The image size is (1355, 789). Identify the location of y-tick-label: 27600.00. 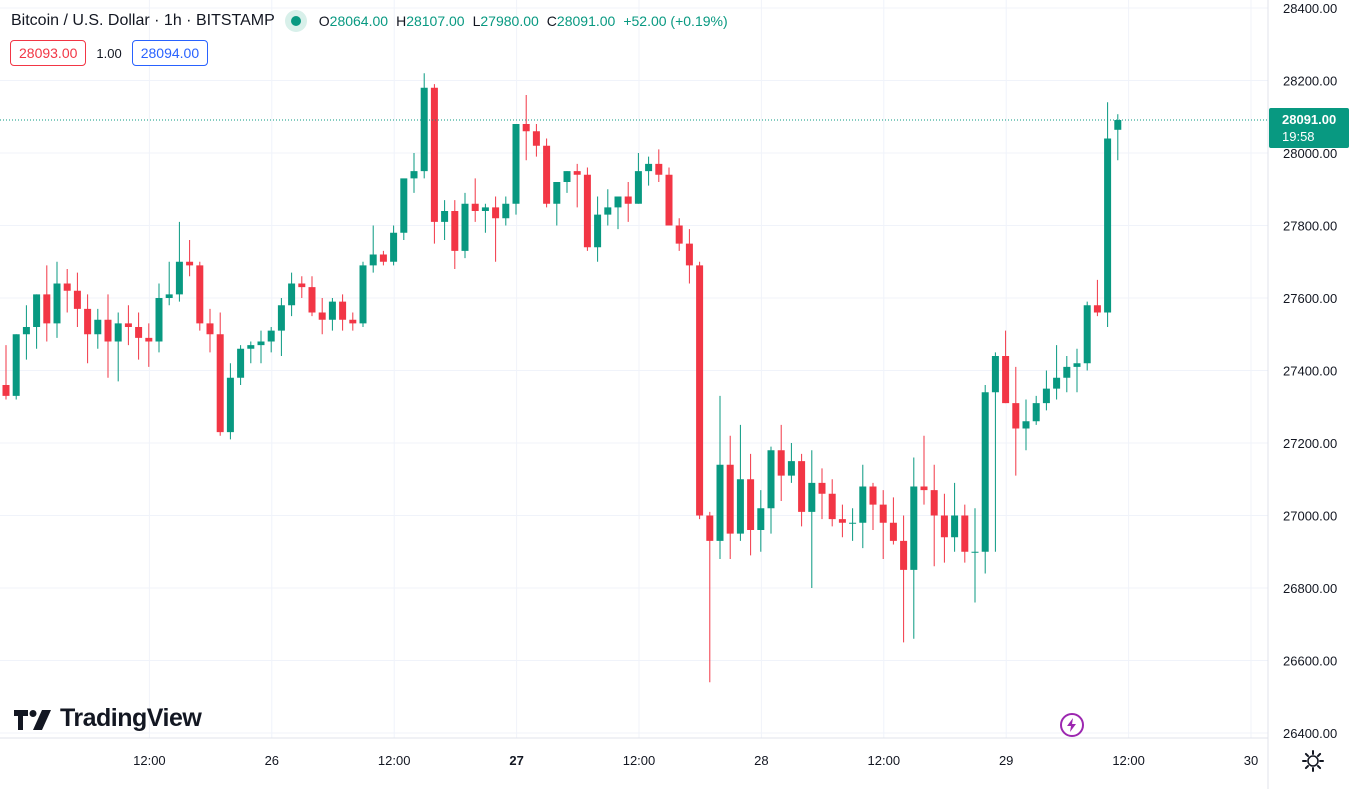
(1310, 298).